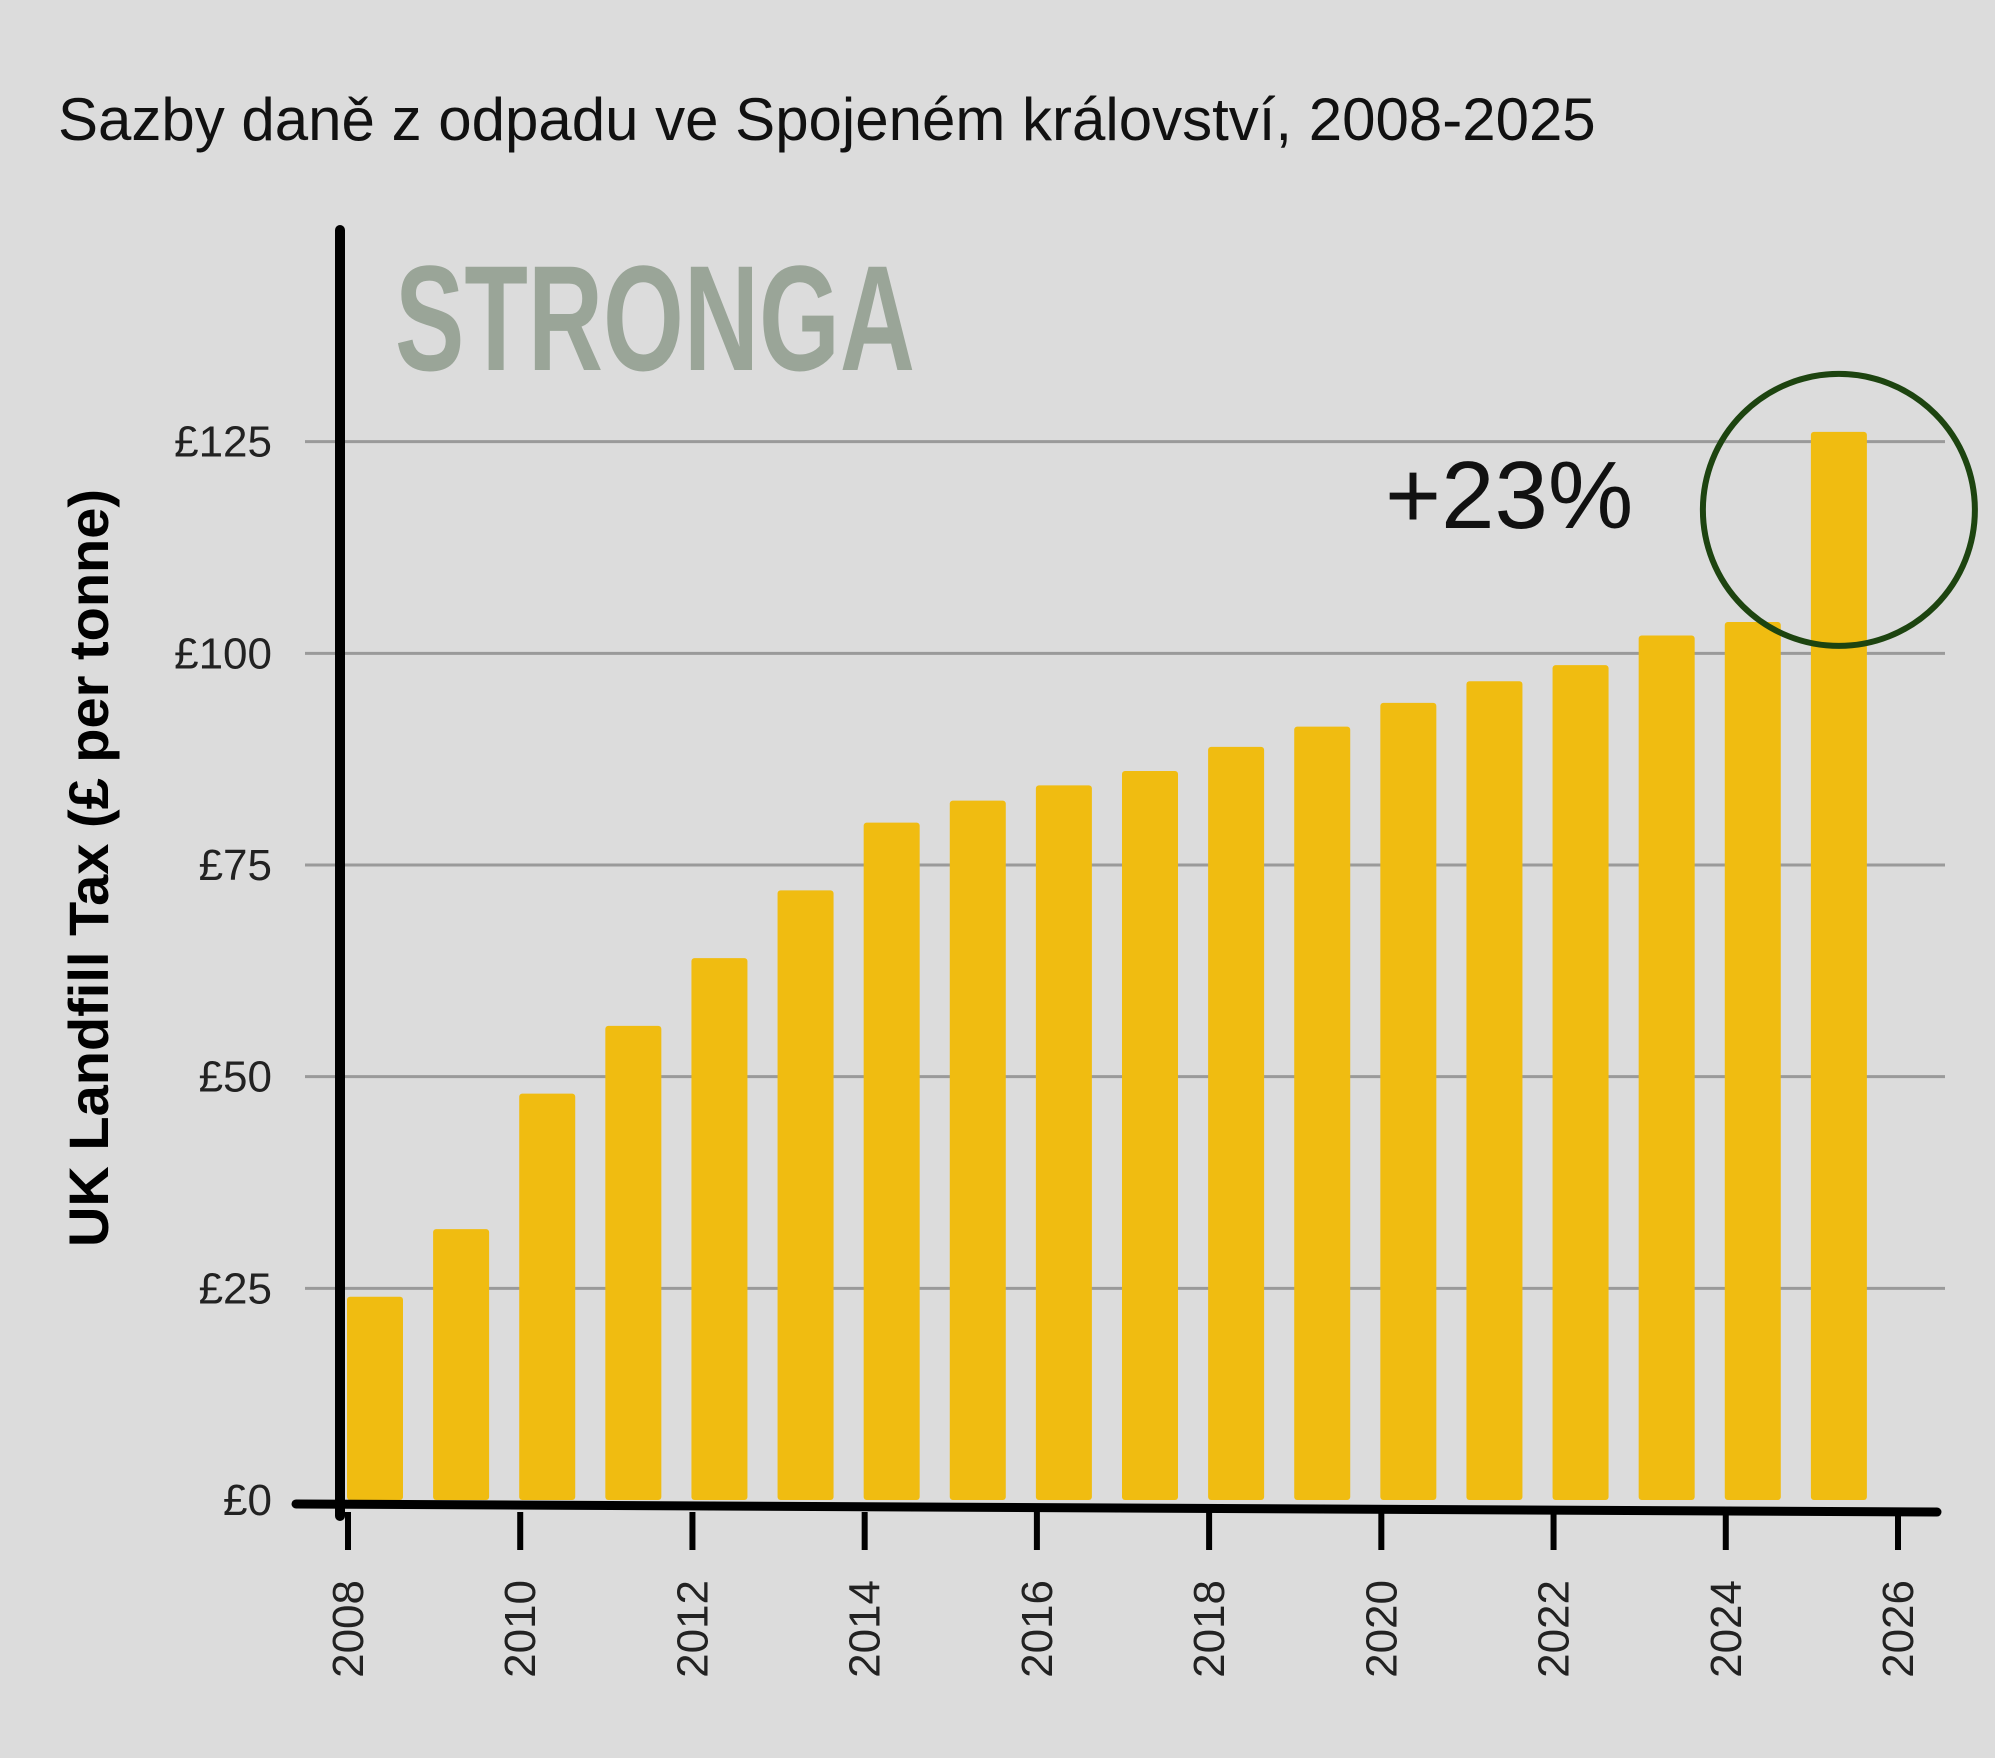 Image resolution: width=1995 pixels, height=1758 pixels. What do you see at coordinates (88, 868) in the screenshot?
I see `y-axis-label: UK Landfill Tax (£ per tonne)` at bounding box center [88, 868].